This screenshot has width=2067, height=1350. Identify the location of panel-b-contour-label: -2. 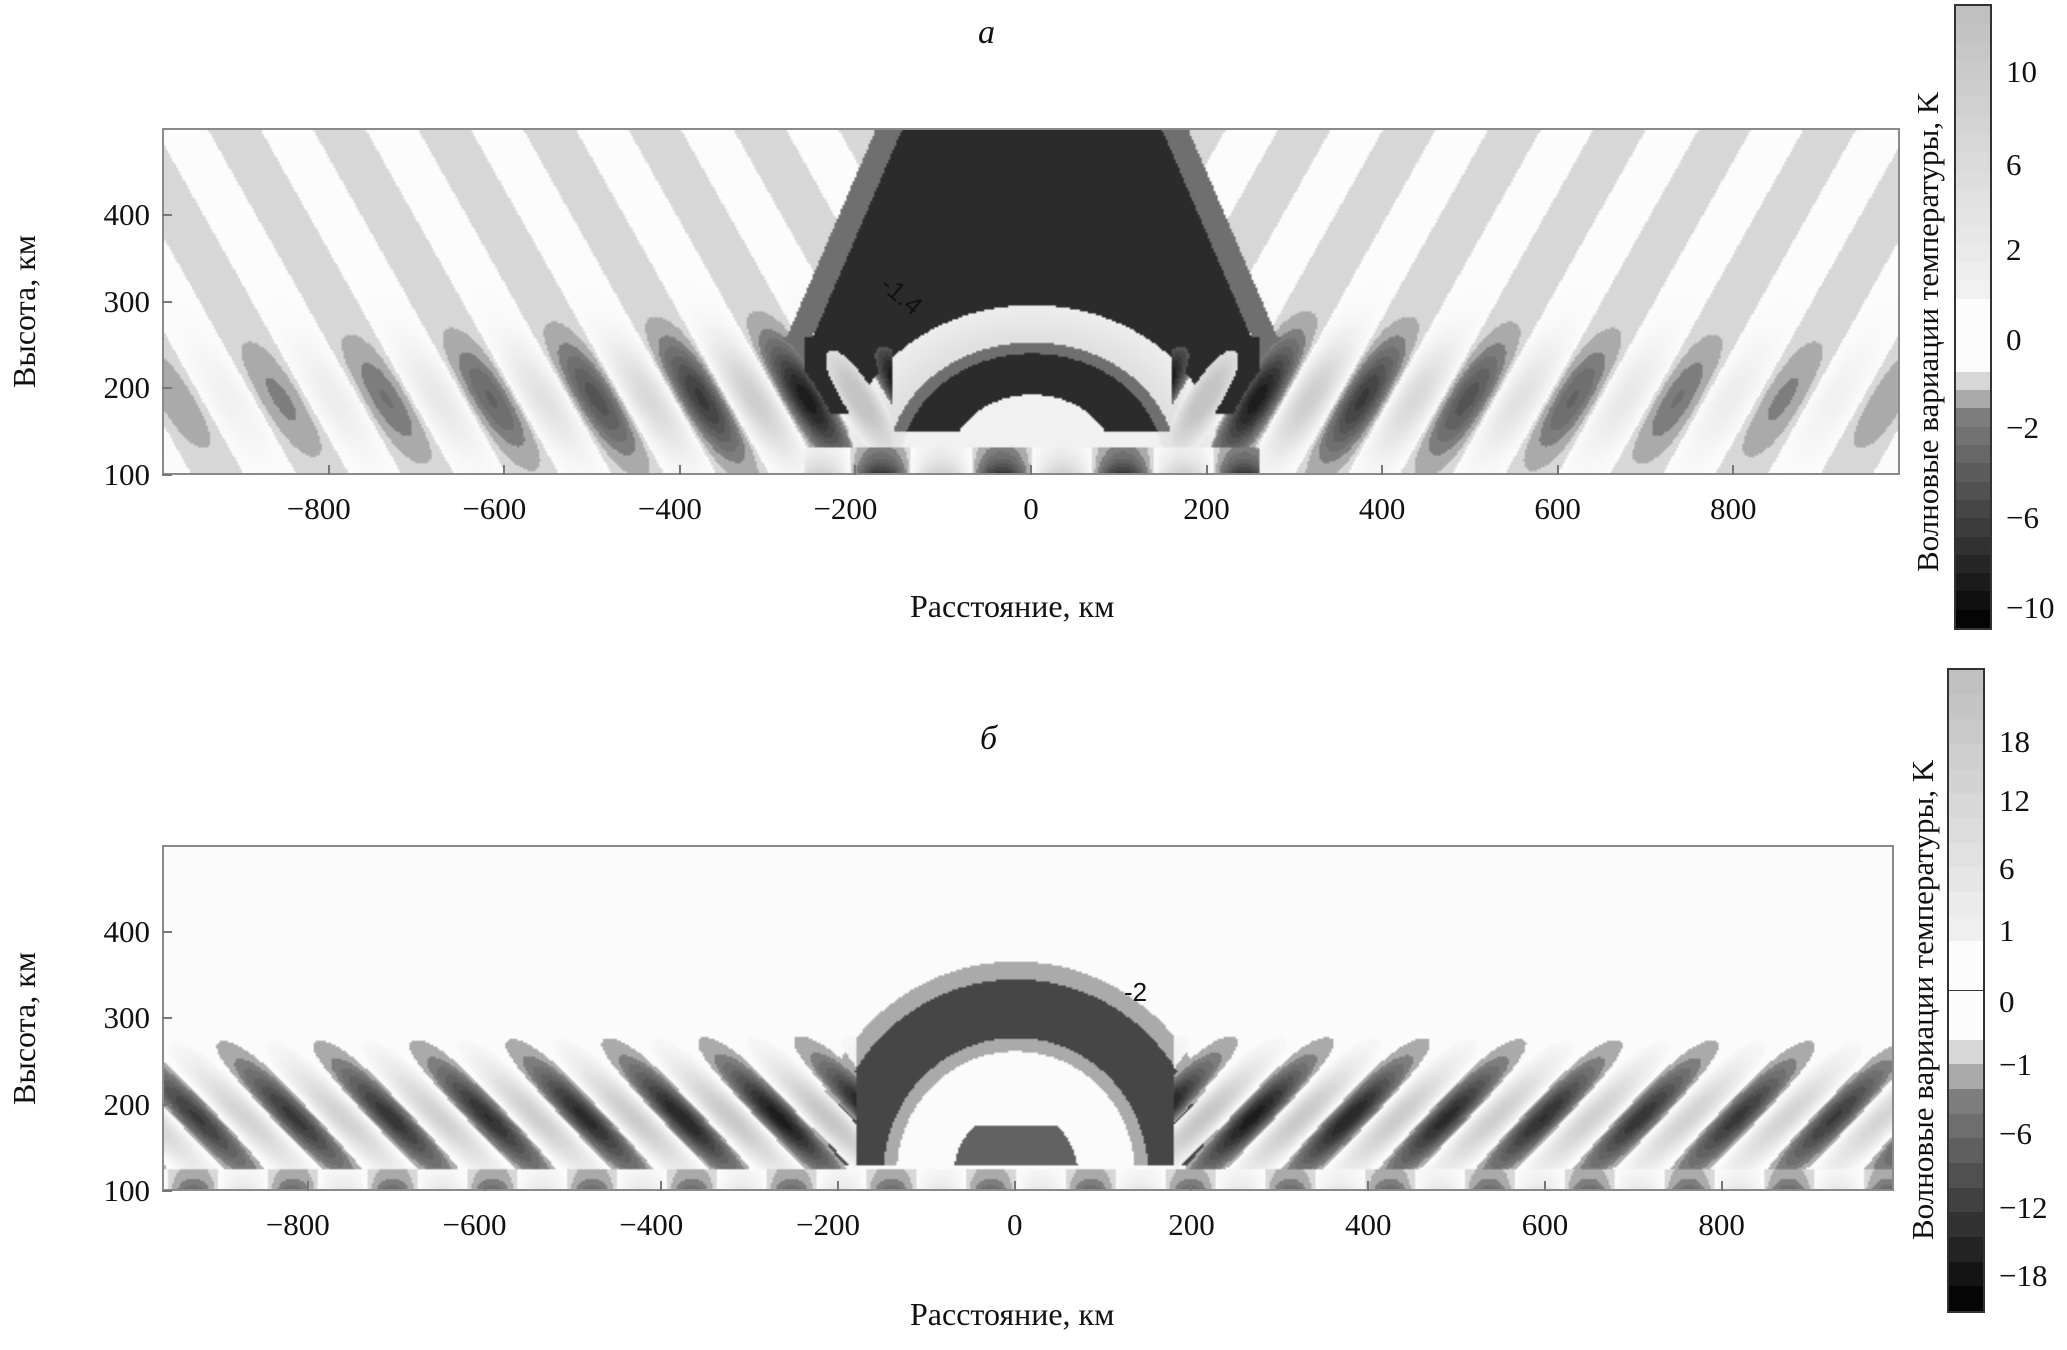
(1136, 992).